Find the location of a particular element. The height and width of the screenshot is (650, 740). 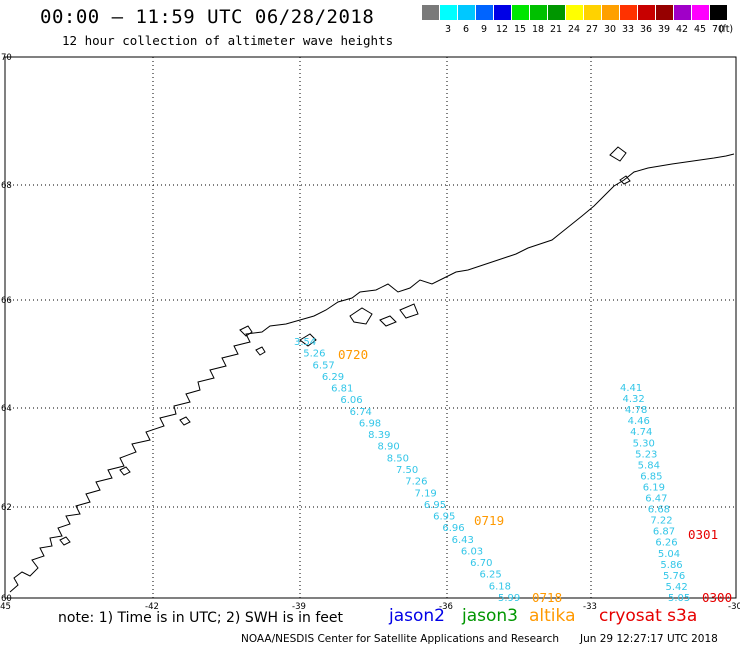

wave-height-label: 7.50 is located at coordinates (407, 470).